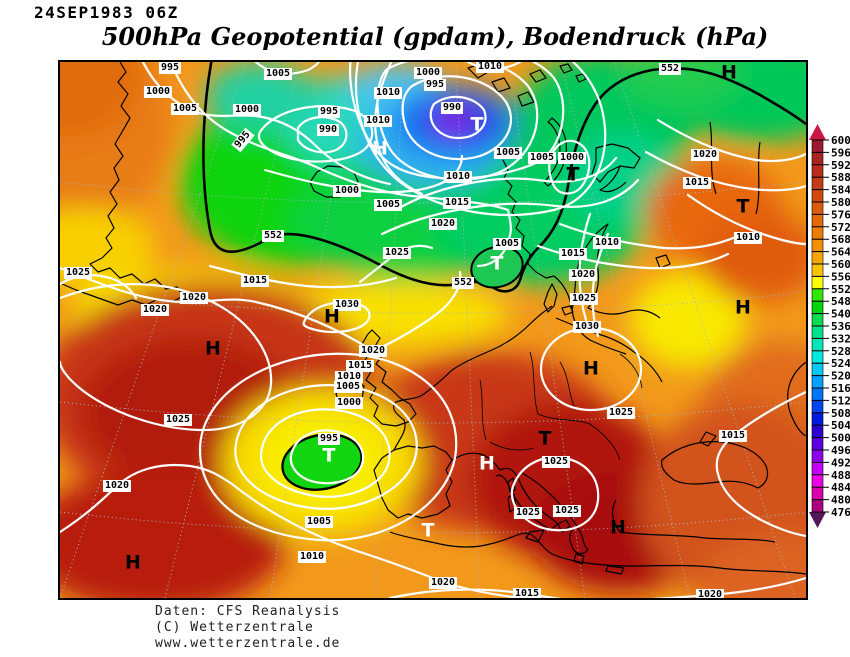 The height and width of the screenshot is (657, 850). I want to click on legend-tick-label: 580, so click(840, 202).